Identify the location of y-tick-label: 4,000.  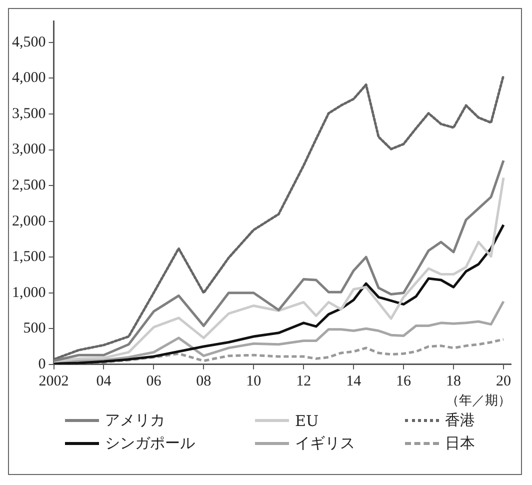
(29, 78).